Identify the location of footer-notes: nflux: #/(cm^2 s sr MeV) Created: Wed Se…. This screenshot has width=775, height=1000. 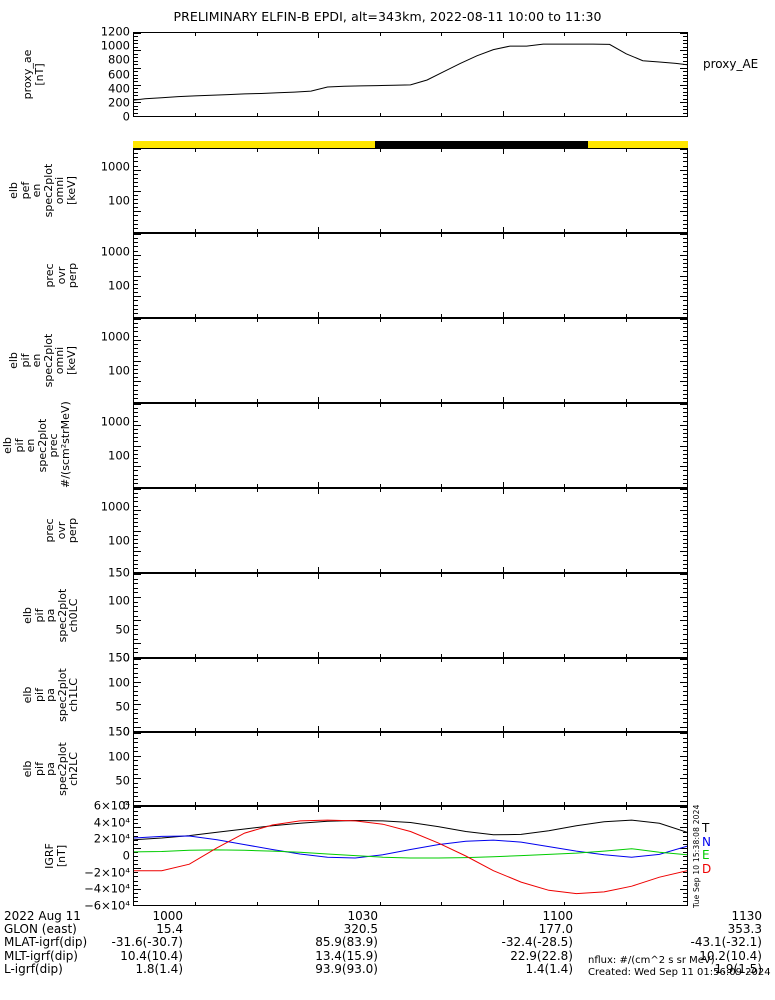
(679, 966).